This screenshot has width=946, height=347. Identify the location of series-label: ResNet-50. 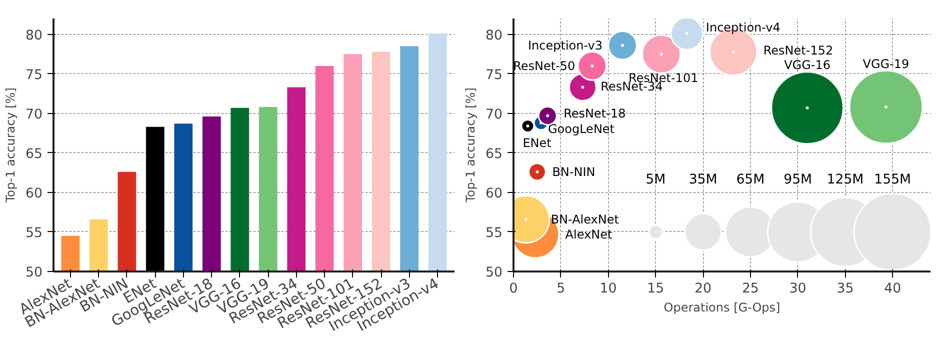
(544, 65).